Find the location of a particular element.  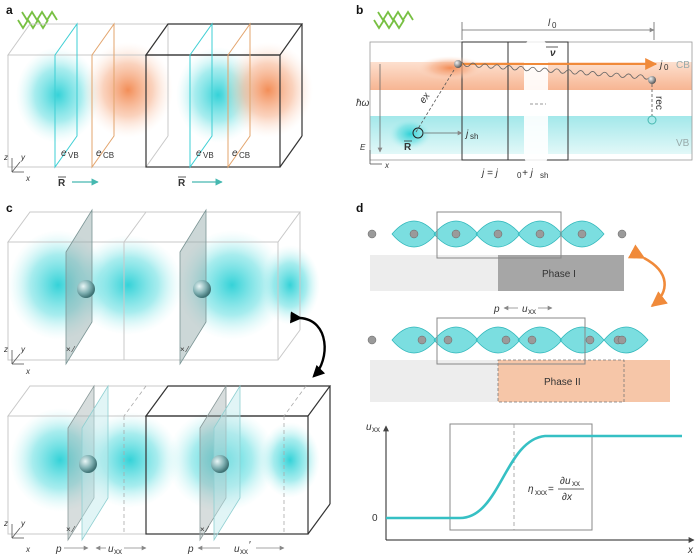

wannier-planes-a is located at coordinates (152, 95).